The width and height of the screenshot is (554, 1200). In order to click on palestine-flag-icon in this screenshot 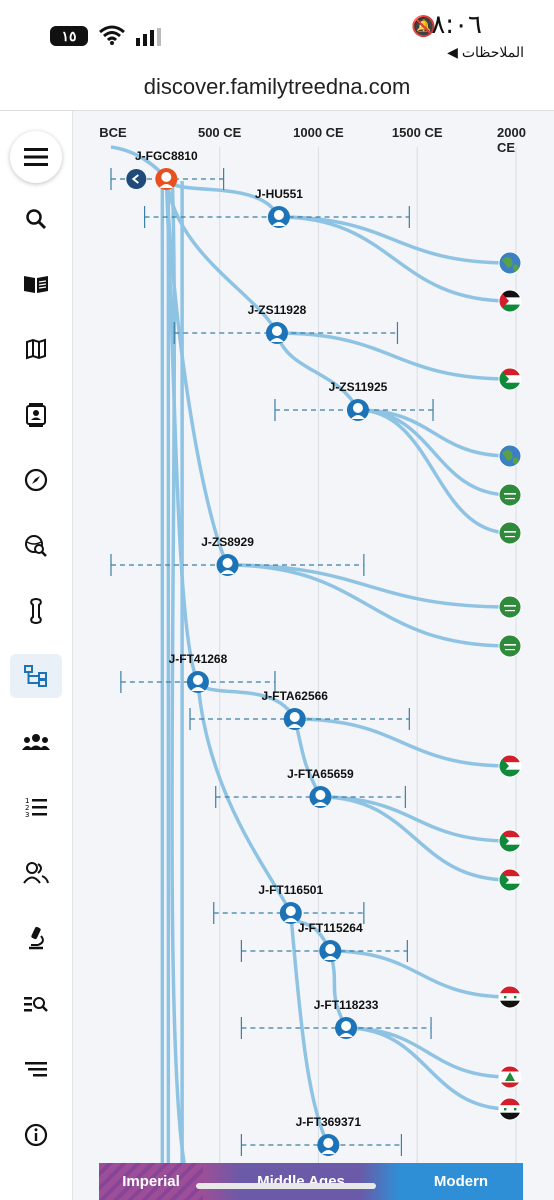, I will do `click(510, 301)`.